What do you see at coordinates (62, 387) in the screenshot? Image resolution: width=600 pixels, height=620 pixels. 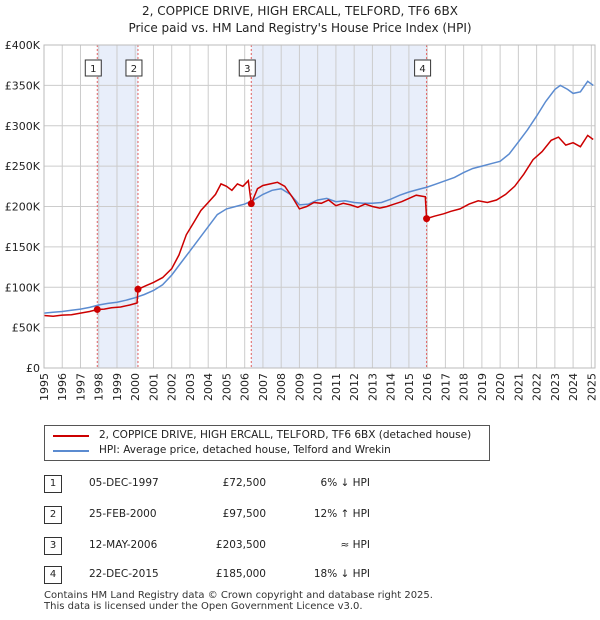 I see `x-tick-label: 1996` at bounding box center [62, 387].